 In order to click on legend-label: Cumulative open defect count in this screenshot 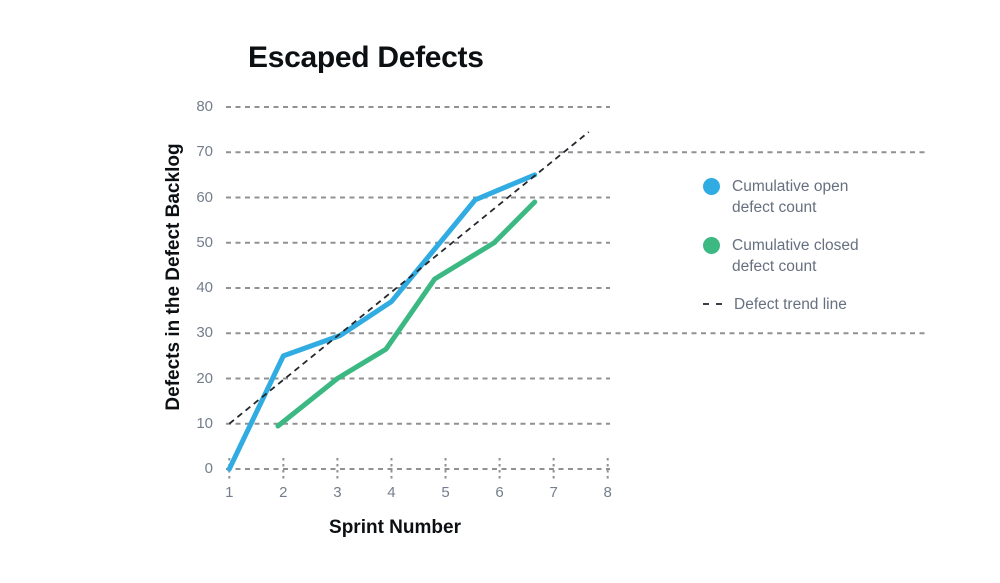, I will do `click(790, 197)`.